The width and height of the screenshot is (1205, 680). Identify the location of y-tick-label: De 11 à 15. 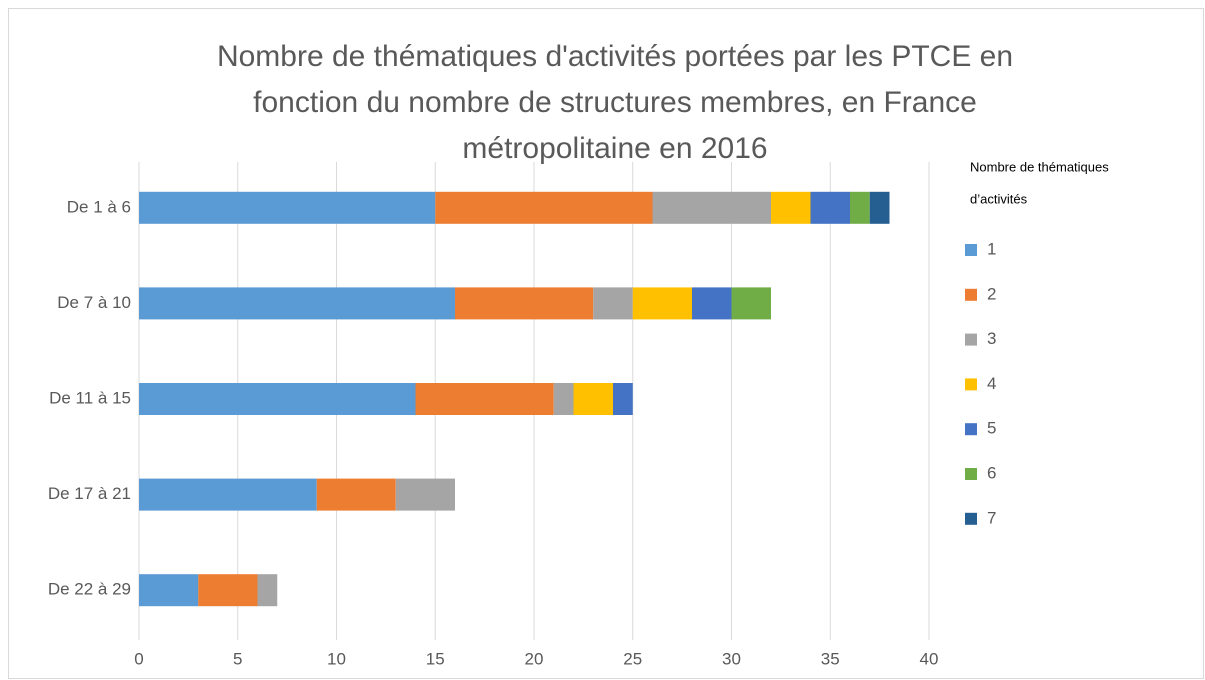
(90, 397).